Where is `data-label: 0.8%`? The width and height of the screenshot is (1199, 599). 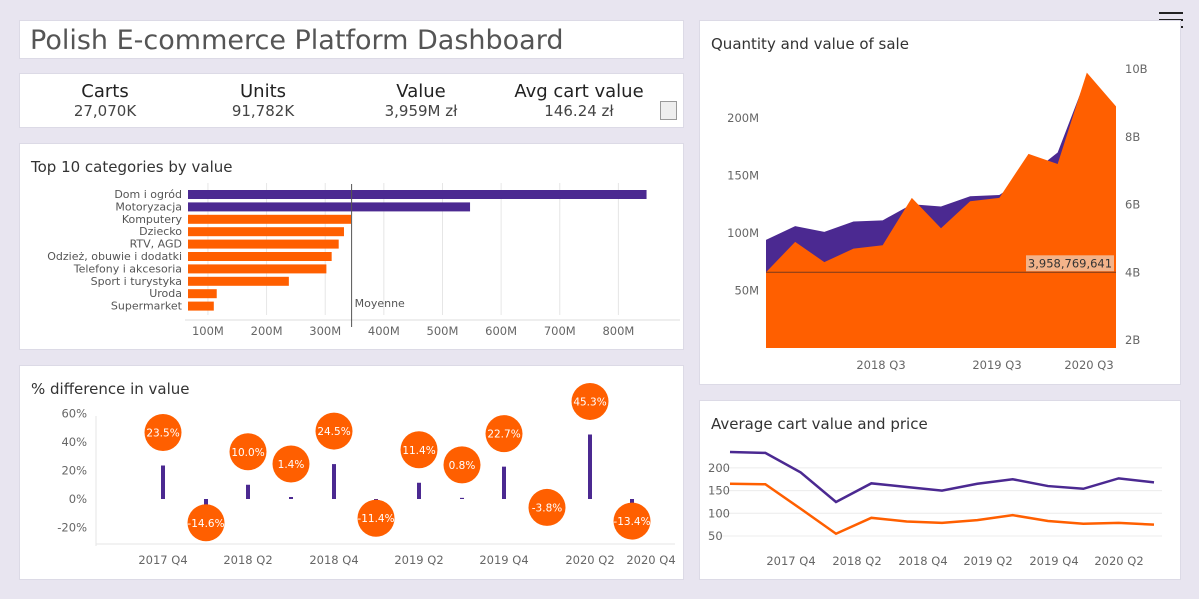
data-label: 0.8% is located at coordinates (462, 466).